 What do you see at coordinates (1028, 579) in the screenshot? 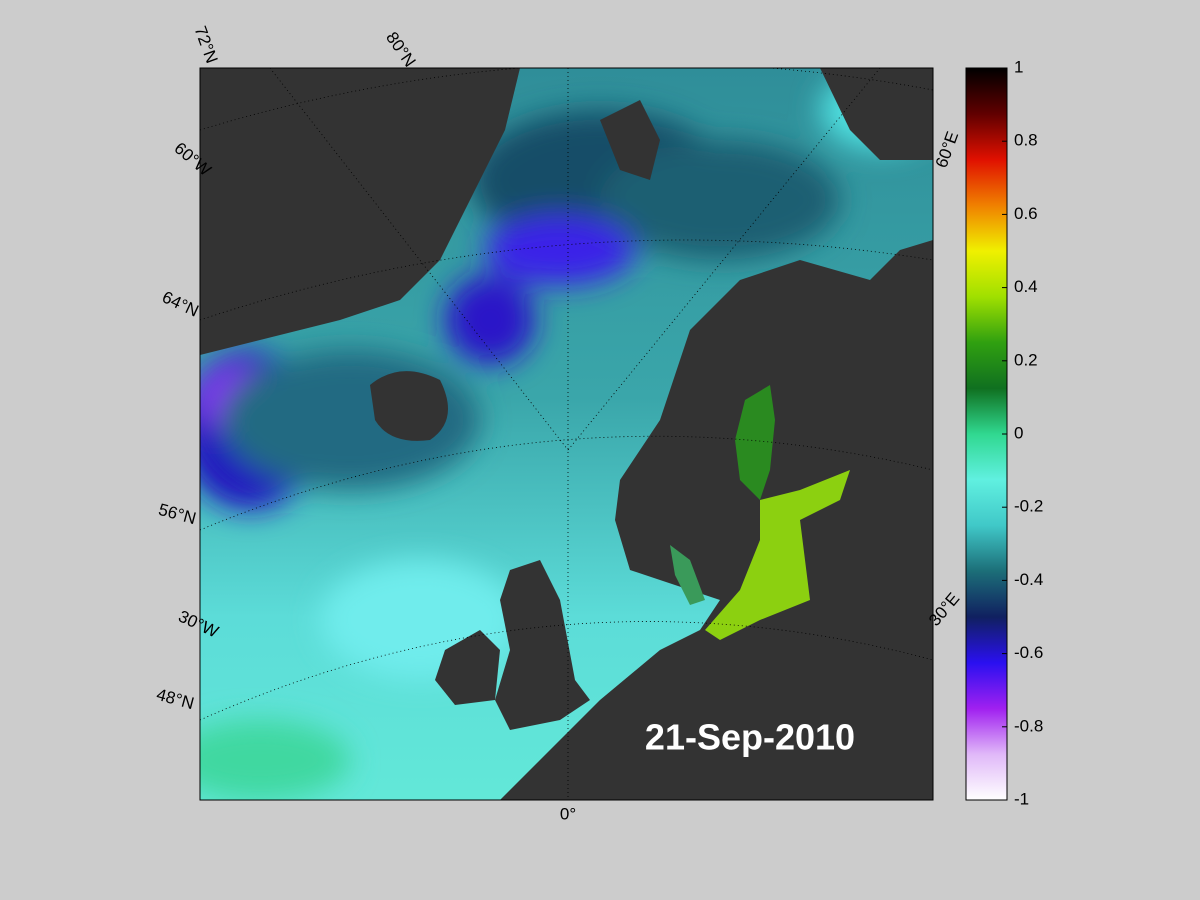
I see `colorbar-tick-label: -0.4` at bounding box center [1028, 579].